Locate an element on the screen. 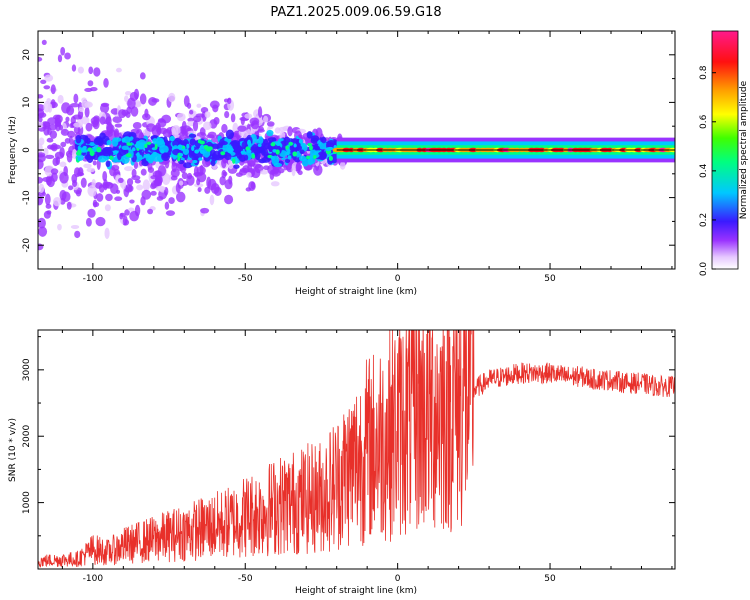 The width and height of the screenshot is (750, 600). y-tick-label: -10 is located at coordinates (27, 197).